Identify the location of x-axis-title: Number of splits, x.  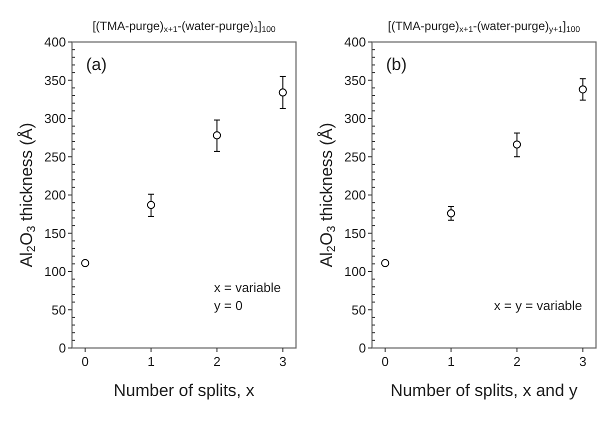
(184, 390).